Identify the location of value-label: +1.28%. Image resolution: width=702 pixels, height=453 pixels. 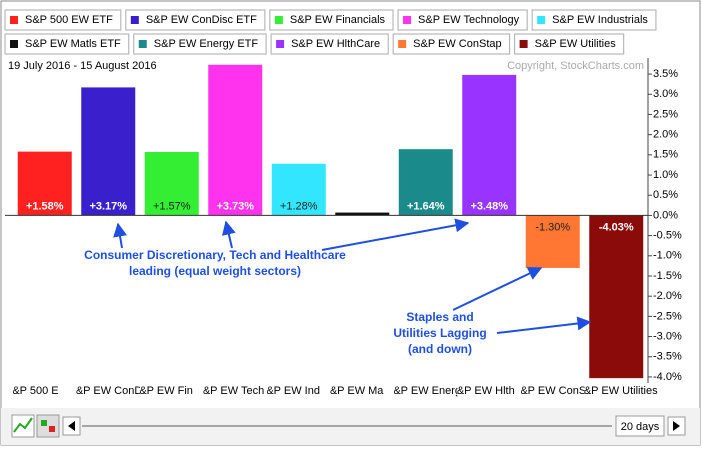
(299, 206).